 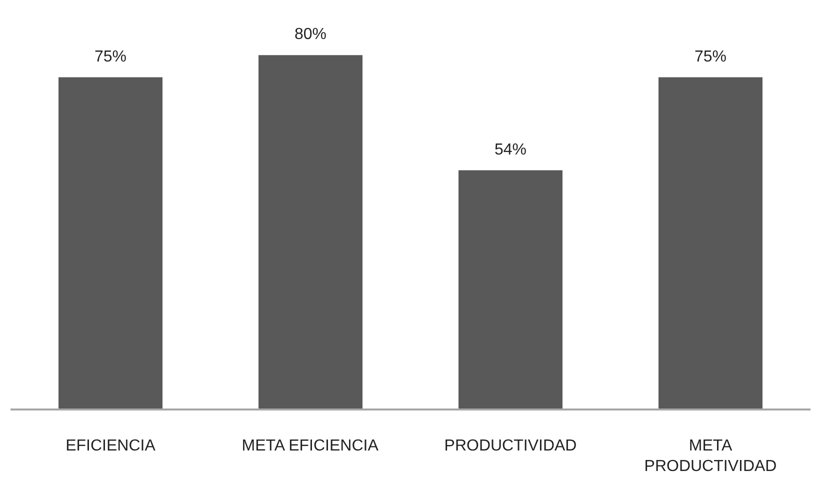 I want to click on x-tick-label: PRODUCTIVIDAD, so click(x=510, y=446).